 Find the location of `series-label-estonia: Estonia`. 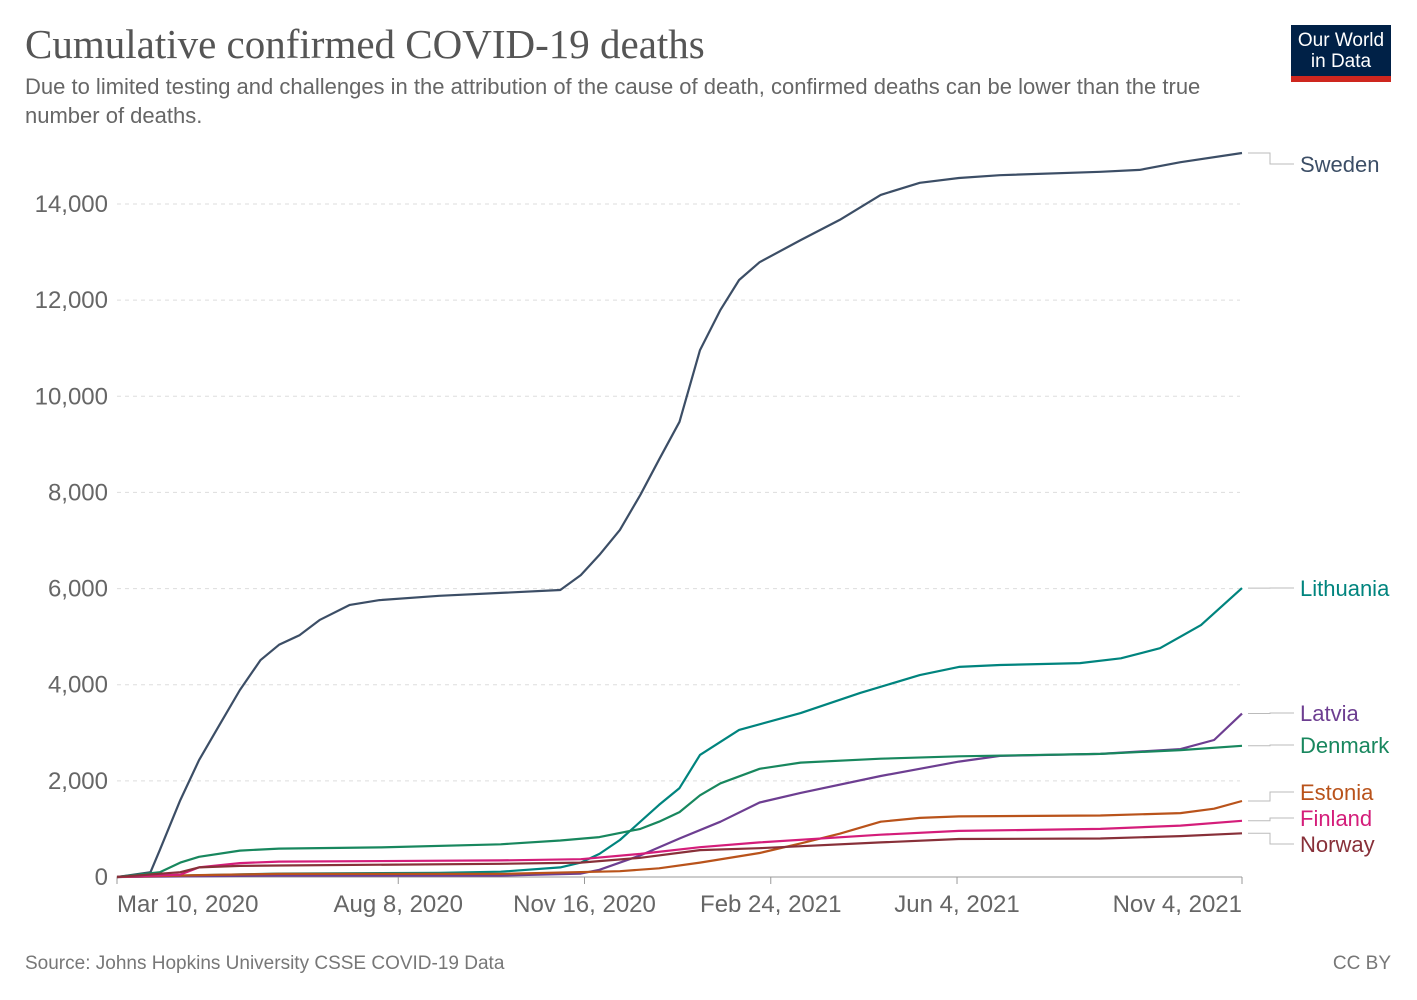

series-label-estonia: Estonia is located at coordinates (1337, 792).